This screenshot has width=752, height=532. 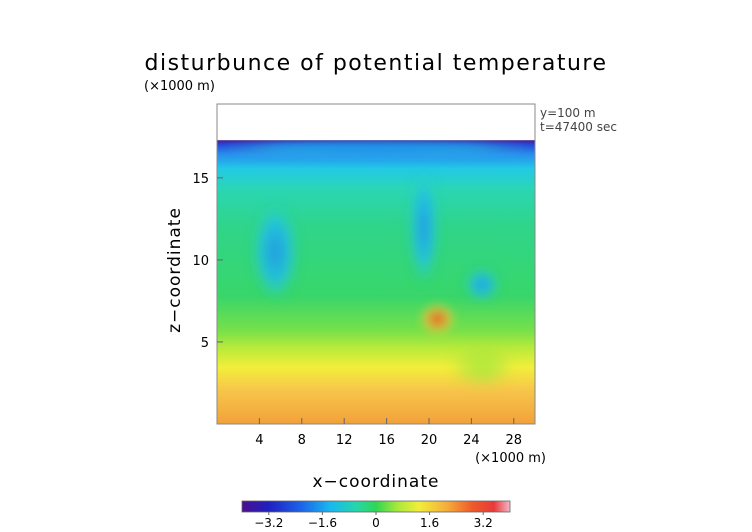 I want to click on colorbar-tick-label: 1.6, so click(x=429, y=523).